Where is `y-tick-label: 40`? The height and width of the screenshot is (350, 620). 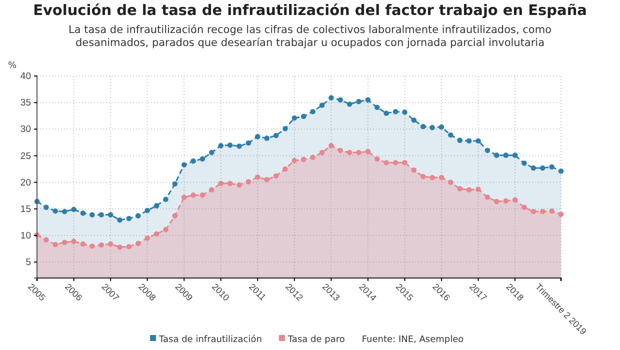
y-tick-label: 40 is located at coordinates (25, 76).